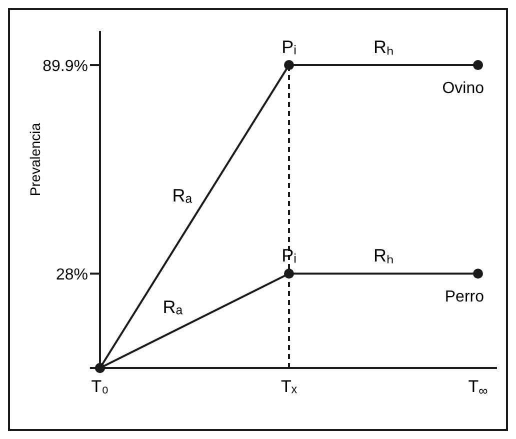 The width and height of the screenshot is (516, 439). Describe the element at coordinates (289, 386) in the screenshot. I see `x-tick-label: Tₓ` at that location.